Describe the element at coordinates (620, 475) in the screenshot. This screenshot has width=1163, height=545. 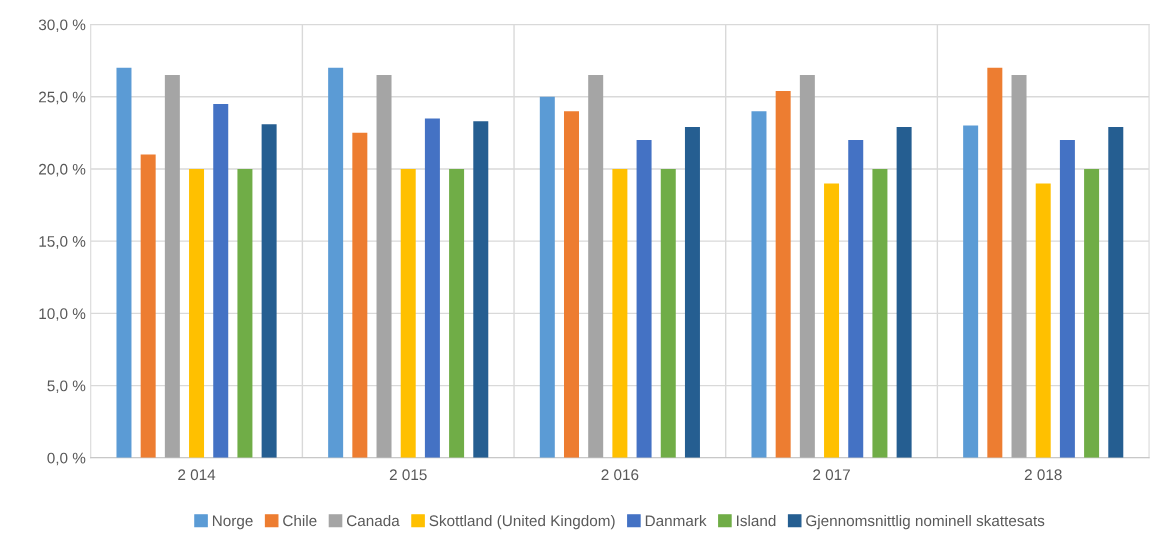
I see `x-tick-label: 2 016` at that location.